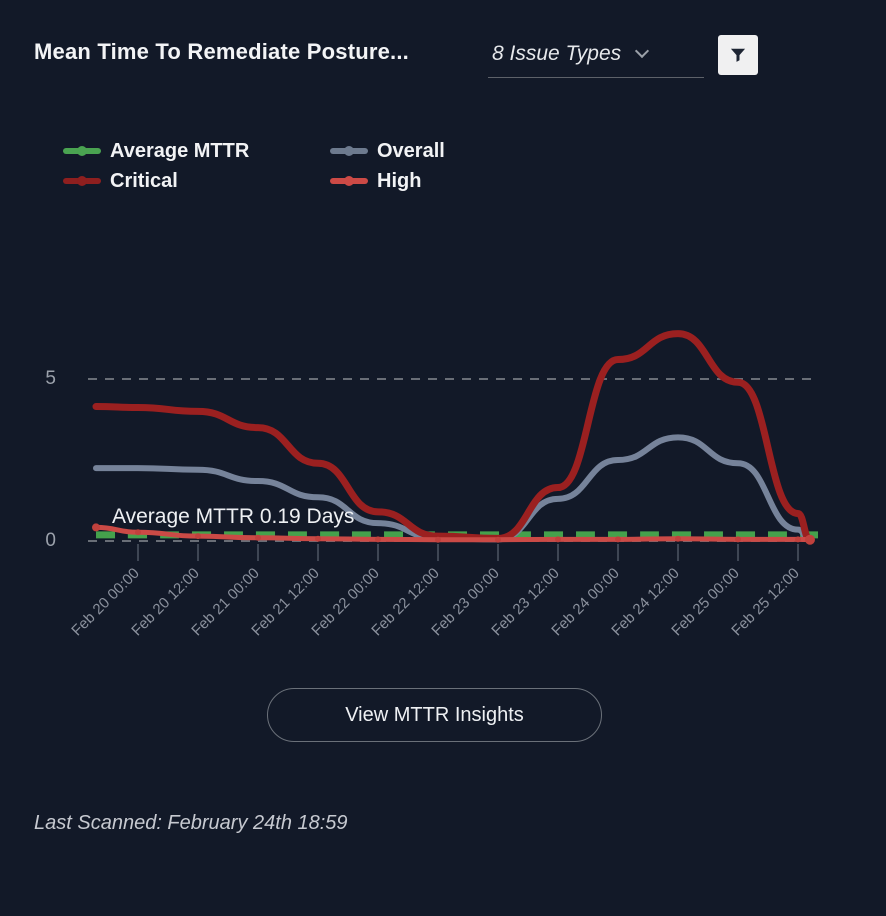  What do you see at coordinates (50, 378) in the screenshot?
I see `y-axis-tick-5: 5` at bounding box center [50, 378].